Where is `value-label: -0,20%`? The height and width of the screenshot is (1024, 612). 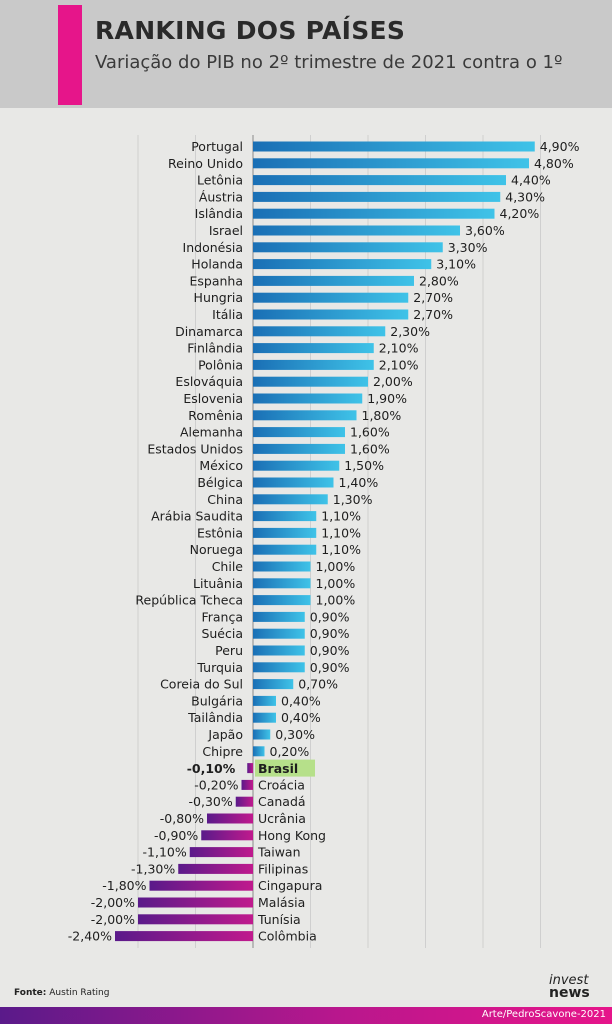 value-label: -0,20% is located at coordinates (216, 784).